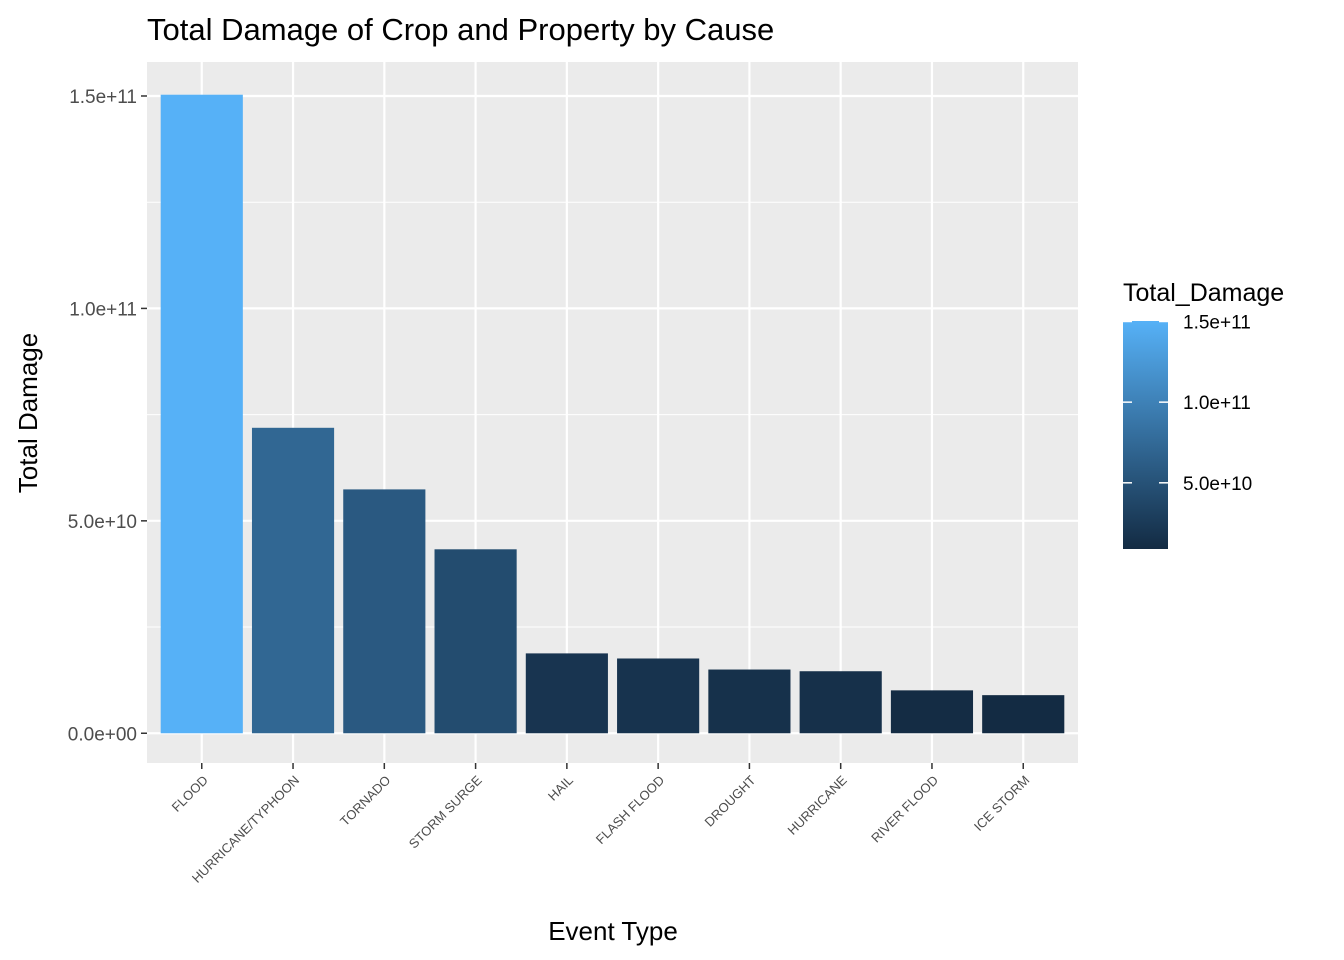  I want to click on legend: Total_Damage 5.0e+10 1.0e+11 1.5e+11, so click(1203, 414).